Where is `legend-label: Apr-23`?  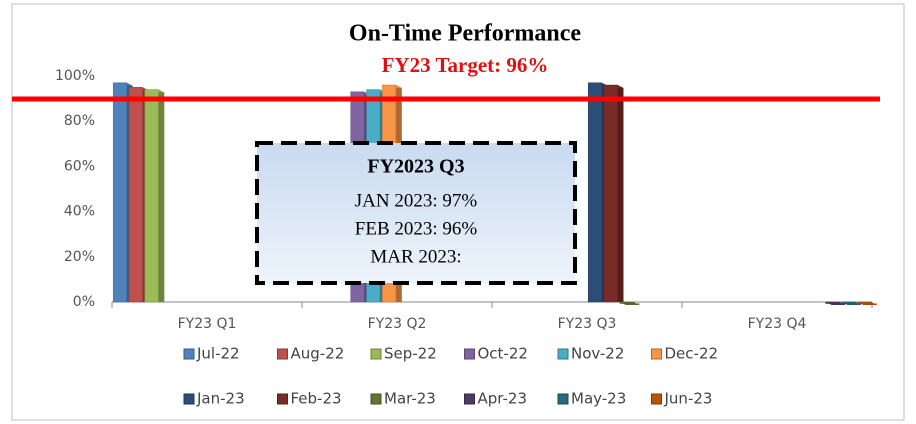
legend-label: Apr-23 is located at coordinates (503, 399).